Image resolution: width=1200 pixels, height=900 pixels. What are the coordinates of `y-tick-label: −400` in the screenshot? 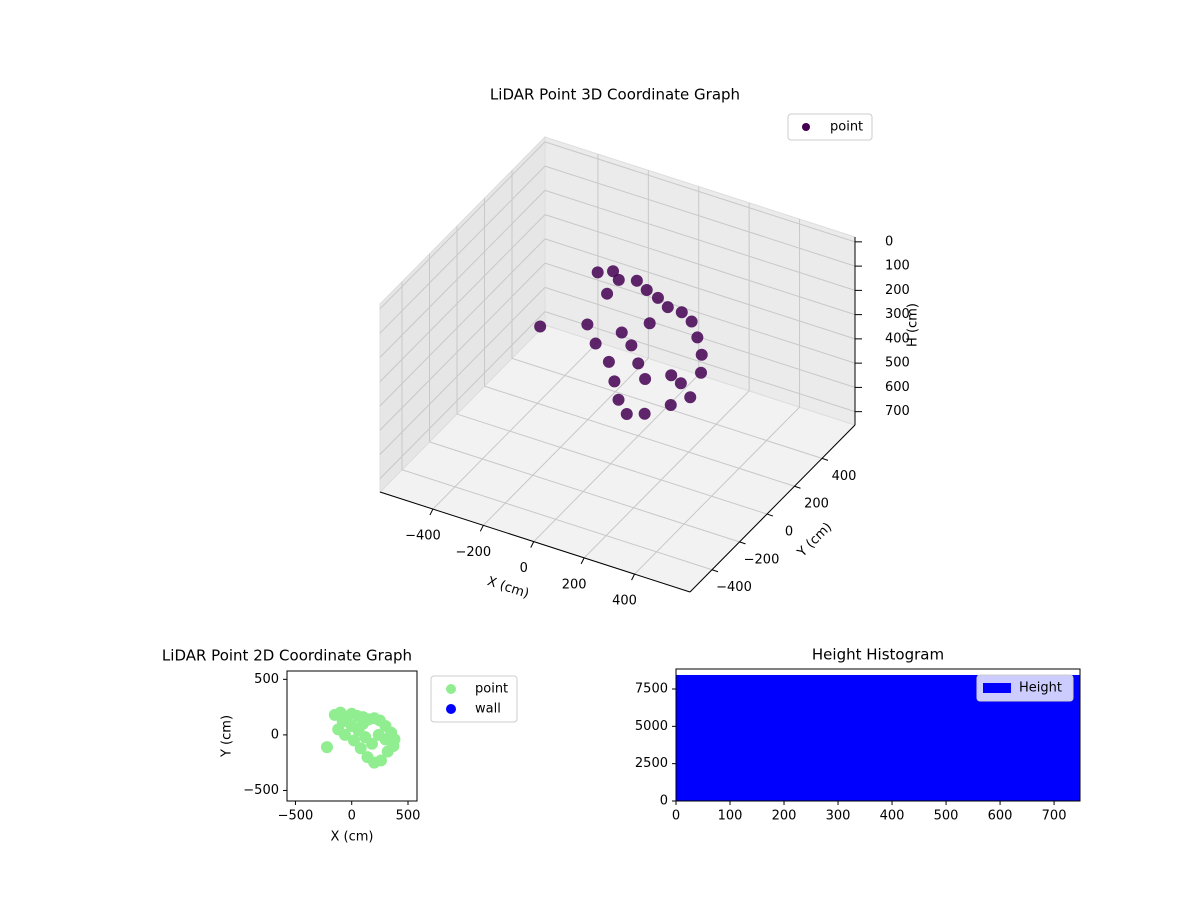 It's located at (734, 587).